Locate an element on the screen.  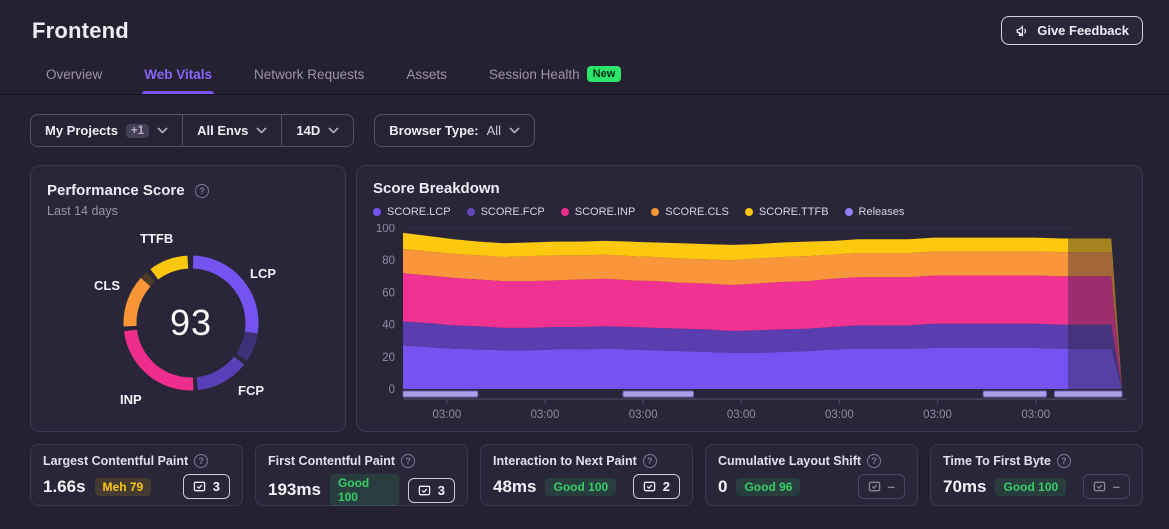
legend-item: SCORE.TTFB is located at coordinates (786, 212).